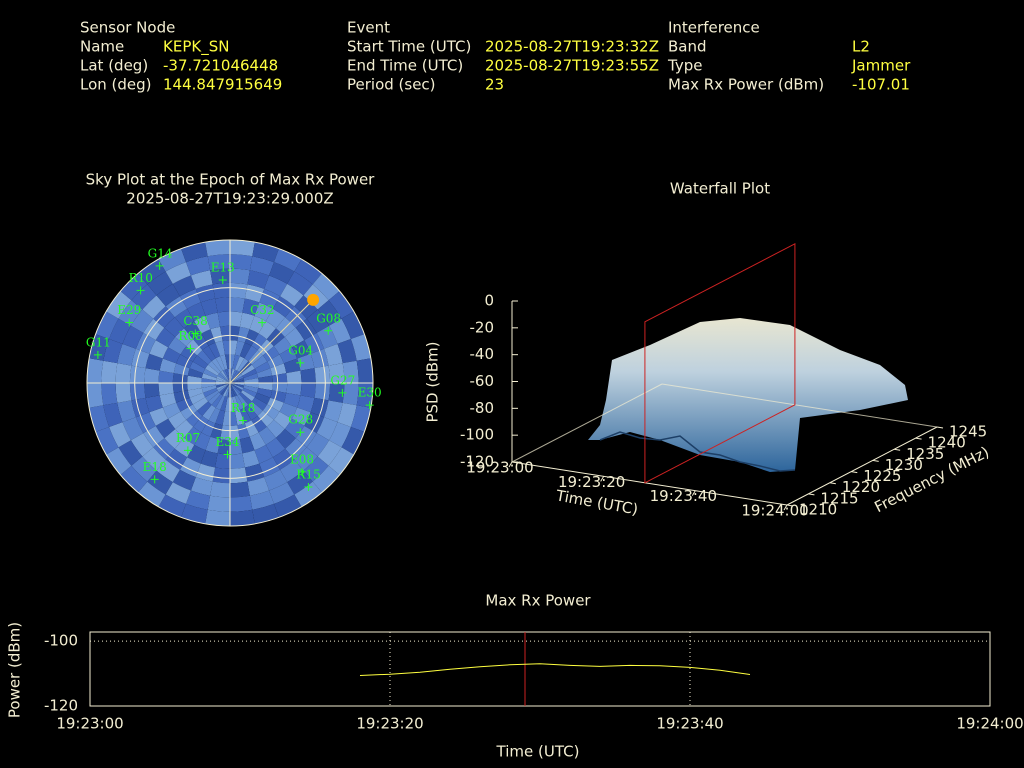  Describe the element at coordinates (538, 752) in the screenshot. I see `x-axis-label: Time (UTC)` at that location.